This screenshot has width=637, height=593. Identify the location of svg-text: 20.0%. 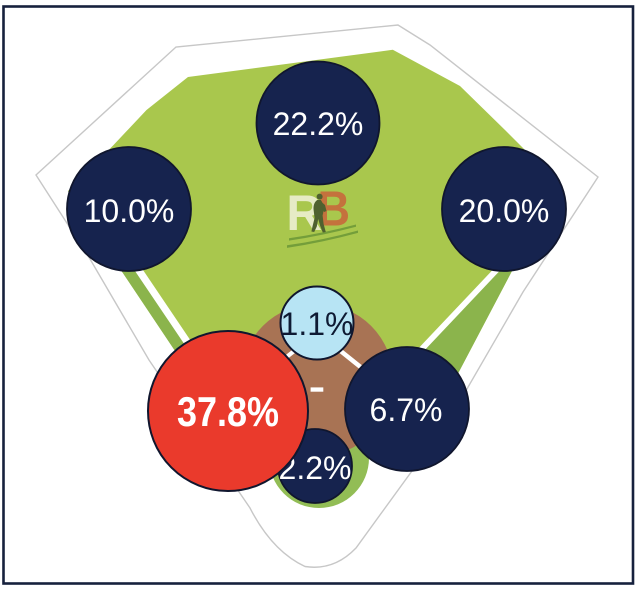
(504, 211).